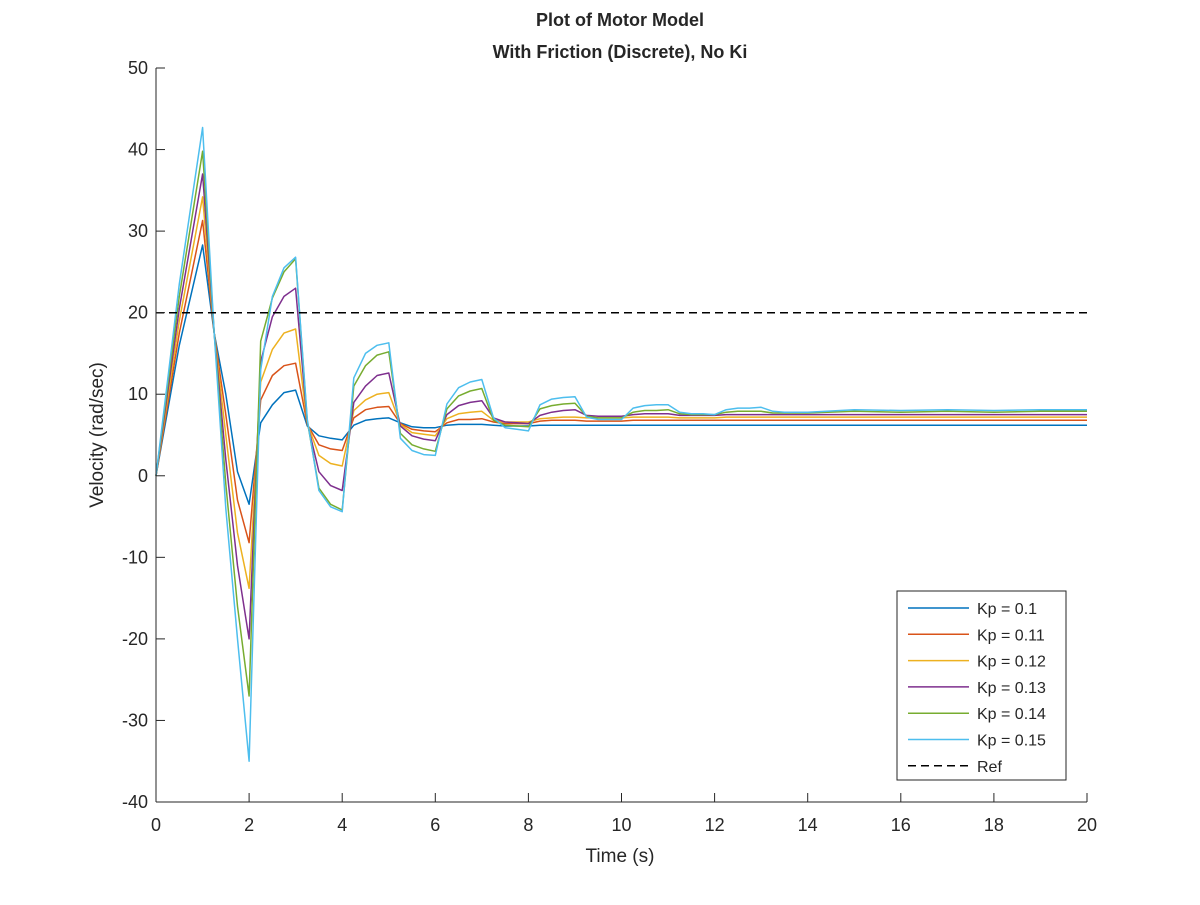 The width and height of the screenshot is (1200, 905). What do you see at coordinates (156, 825) in the screenshot?
I see `x-tick-label: 0` at bounding box center [156, 825].